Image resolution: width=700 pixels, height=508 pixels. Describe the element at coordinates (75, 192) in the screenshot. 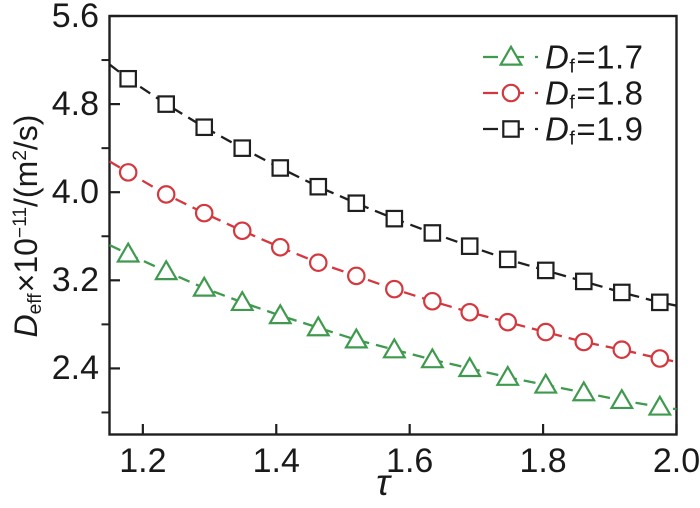

I see `y-tick-label: 4.0` at that location.